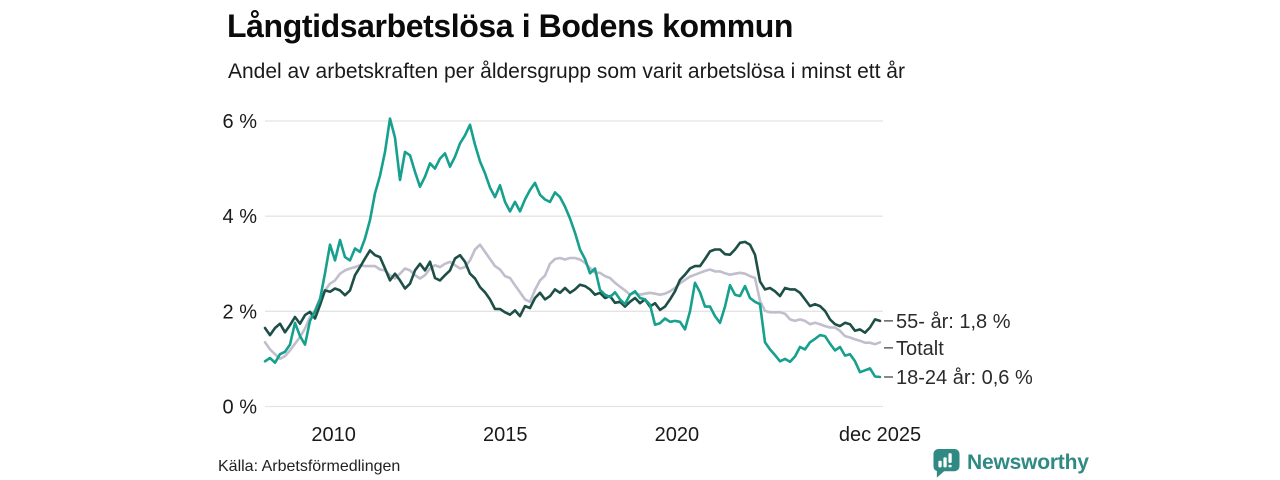 The image size is (1280, 480). I want to click on series-end-label: 18-24 år: 0,6 %, so click(964, 378).